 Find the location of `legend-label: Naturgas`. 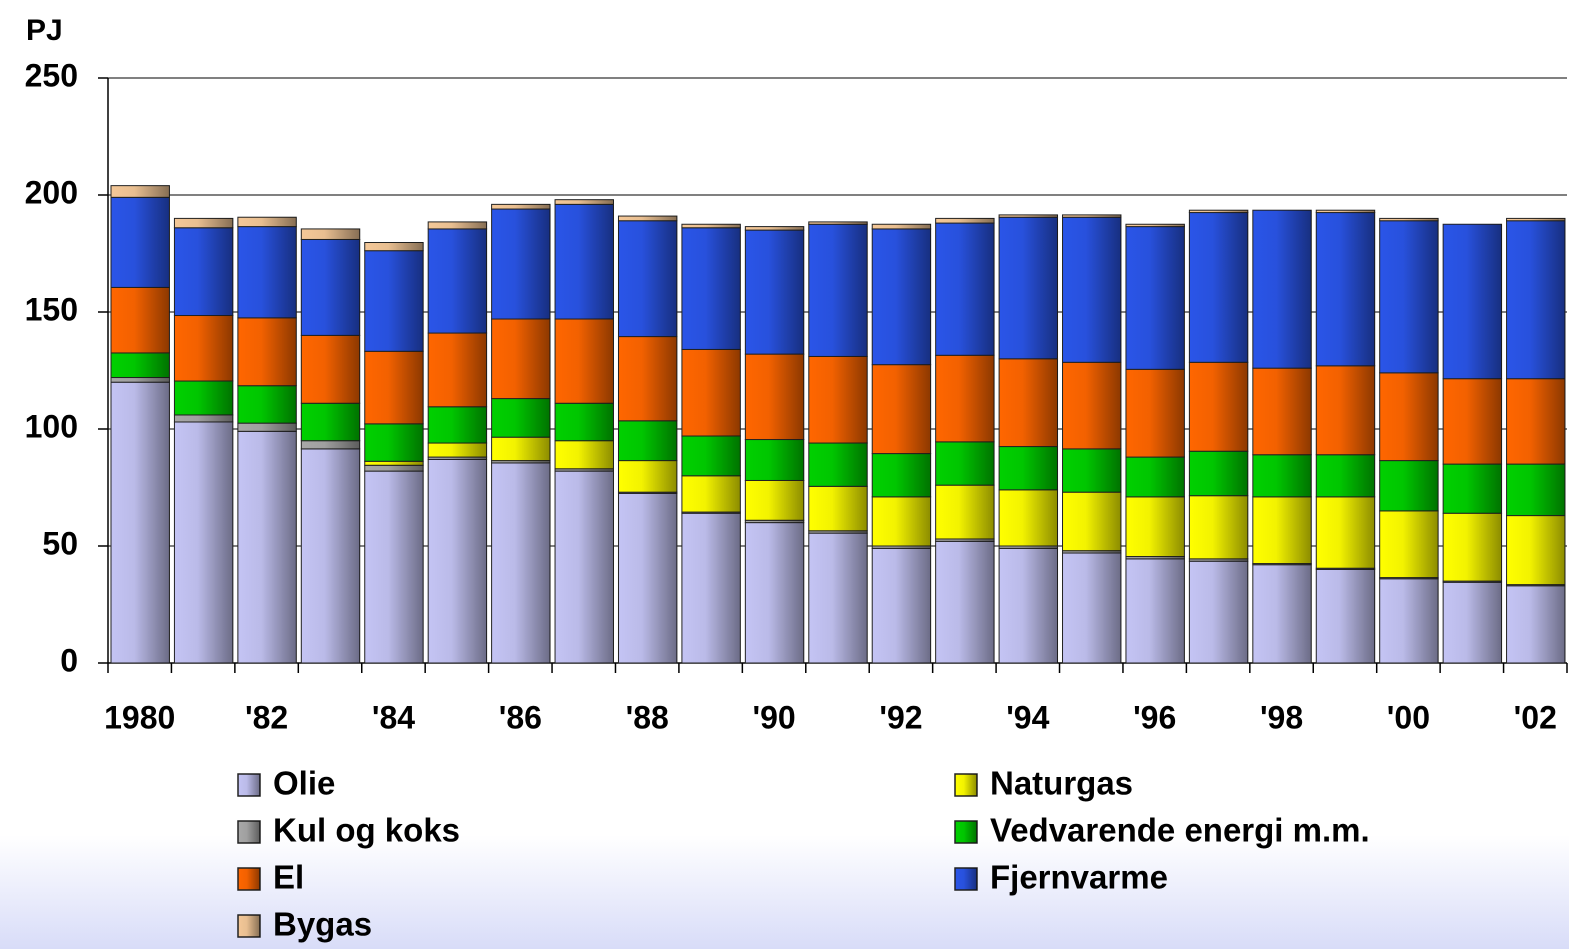

legend-label: Naturgas is located at coordinates (1061, 783).